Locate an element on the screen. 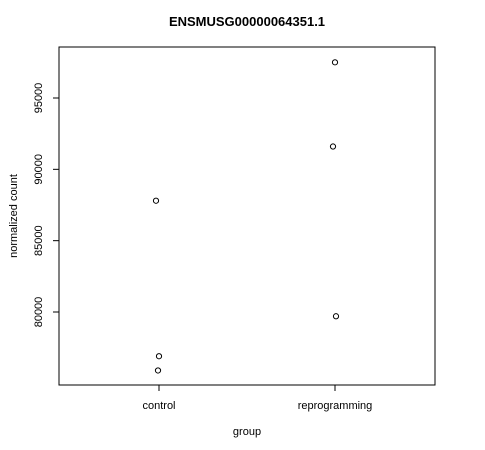 The width and height of the screenshot is (485, 450). x-axis: control reprogramming is located at coordinates (257, 398).